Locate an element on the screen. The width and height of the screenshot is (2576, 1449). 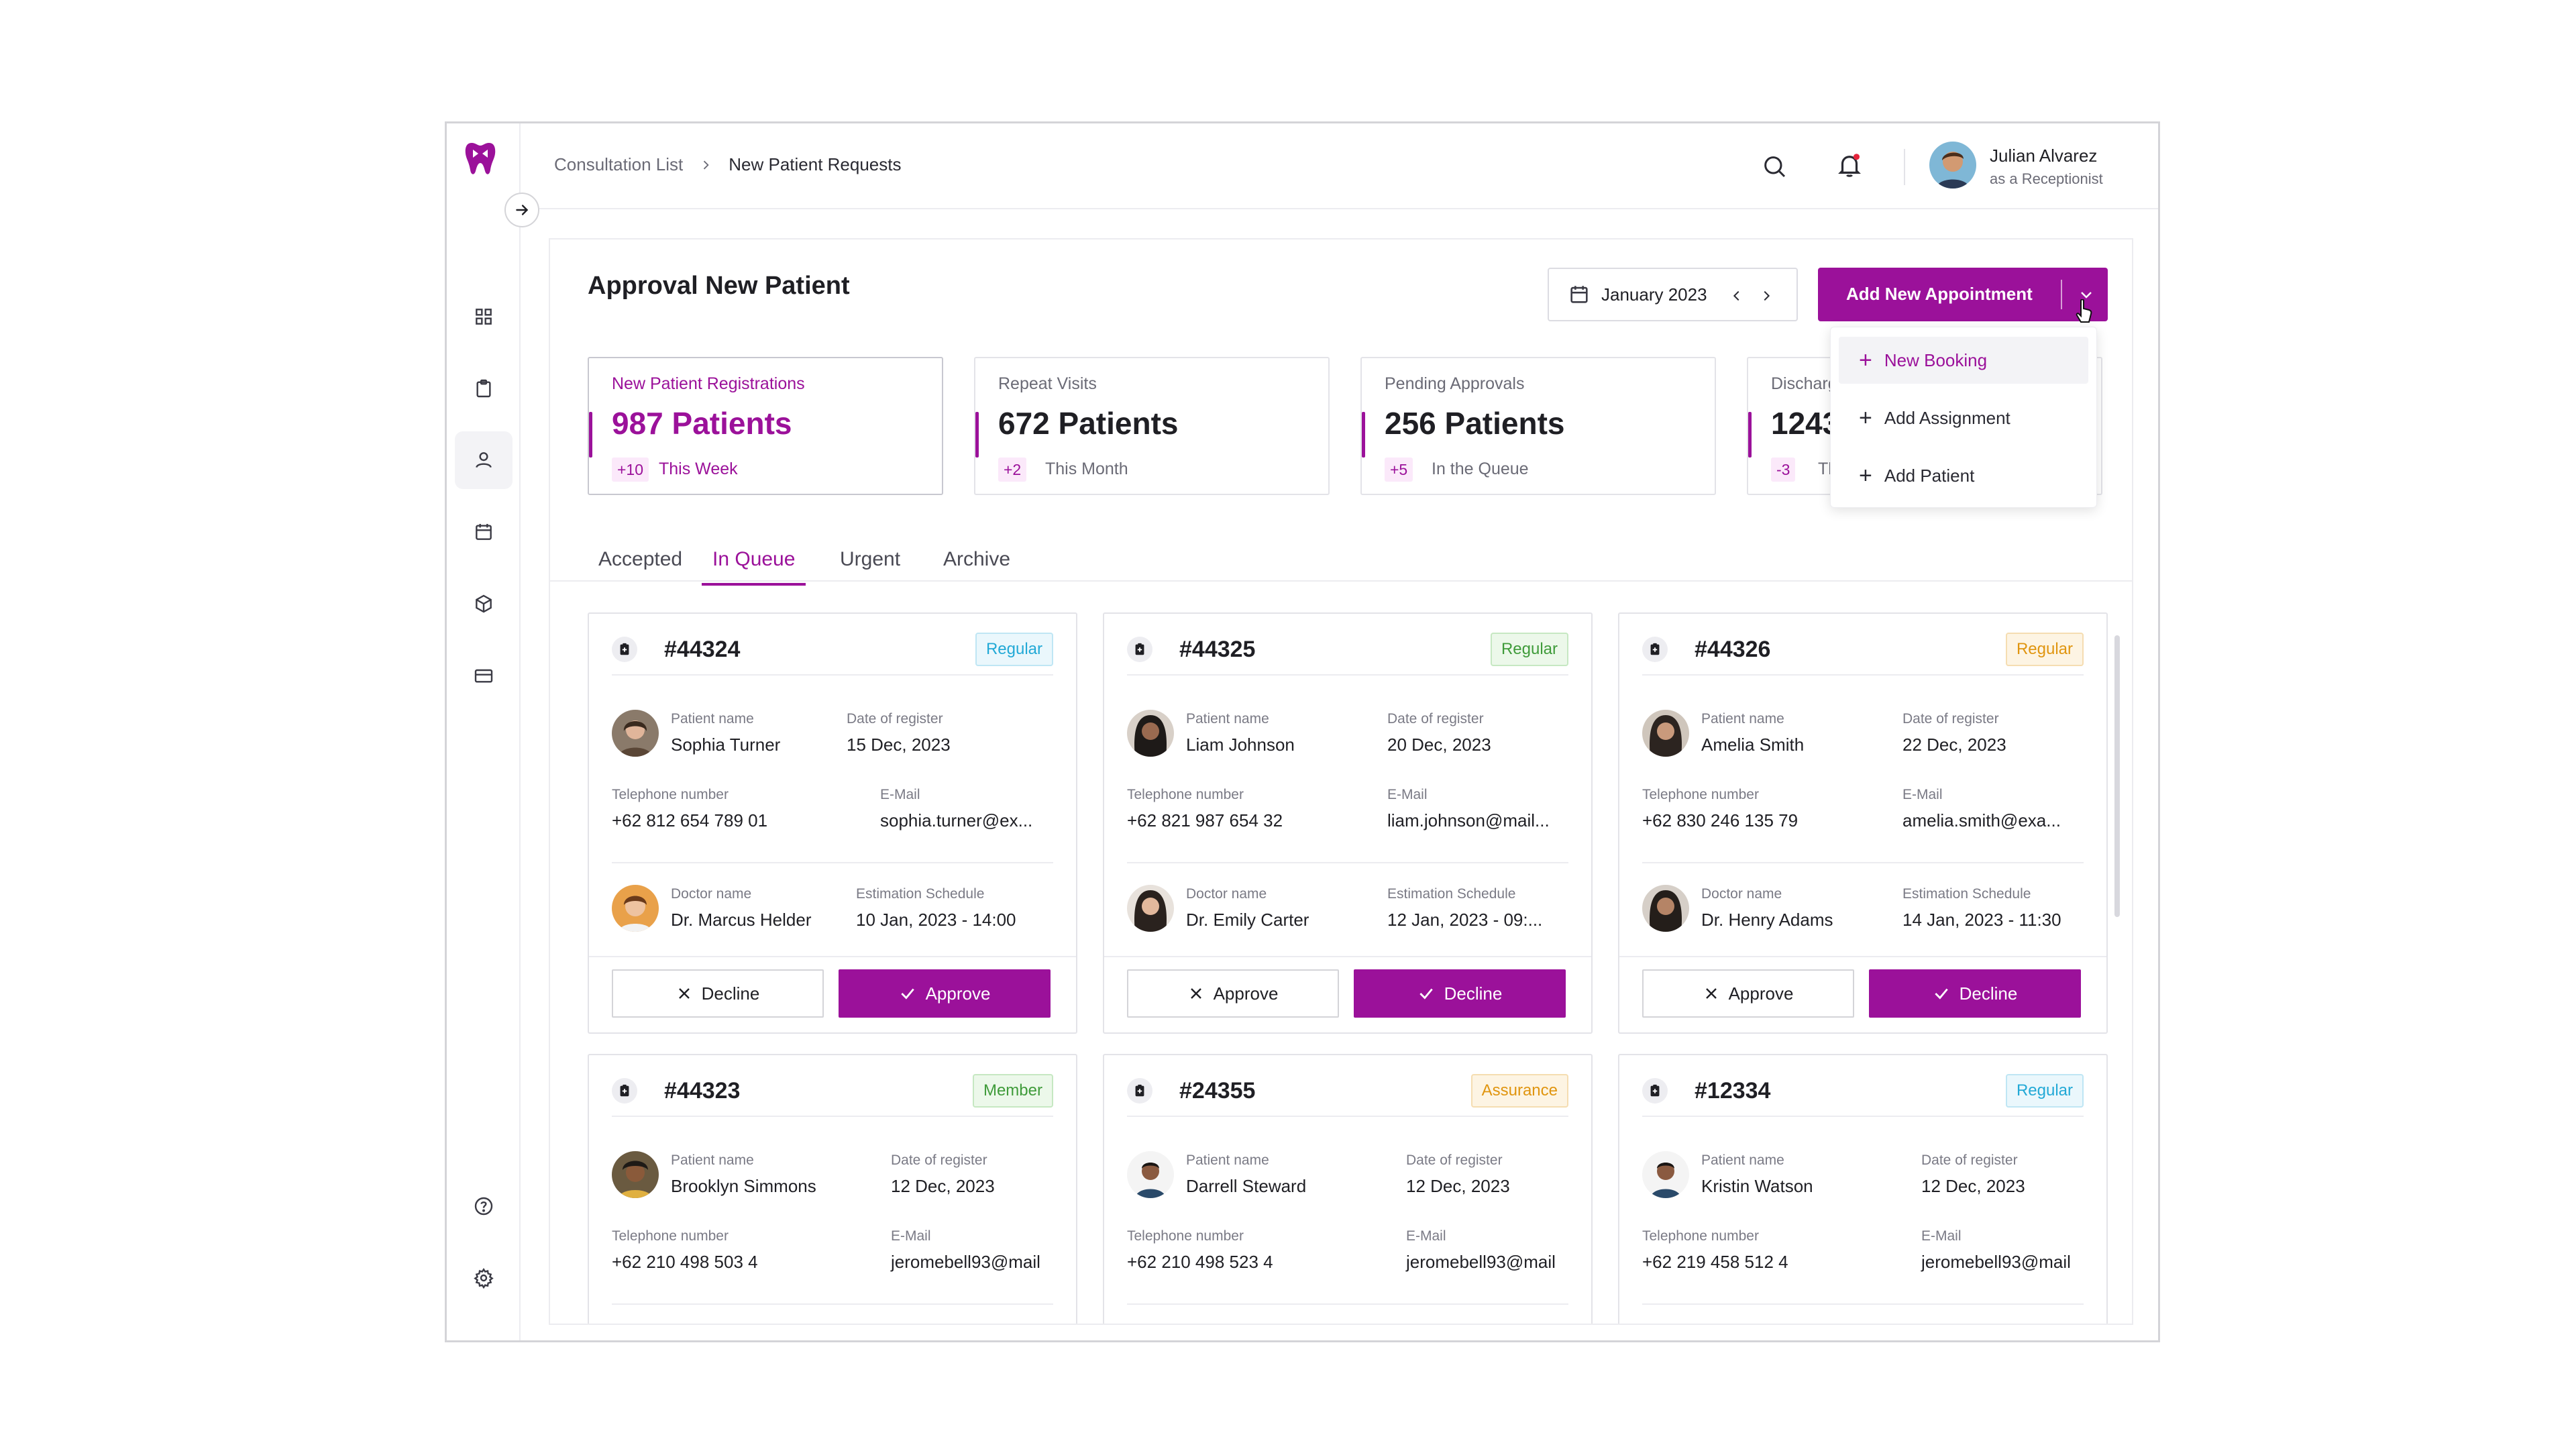
patient-name: Amelia Smith is located at coordinates (1753, 745).